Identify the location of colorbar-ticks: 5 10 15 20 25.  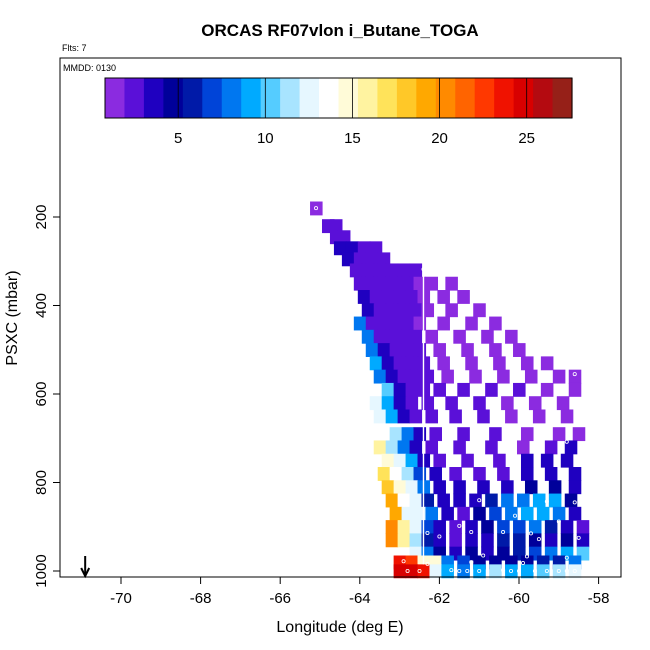
(354, 112).